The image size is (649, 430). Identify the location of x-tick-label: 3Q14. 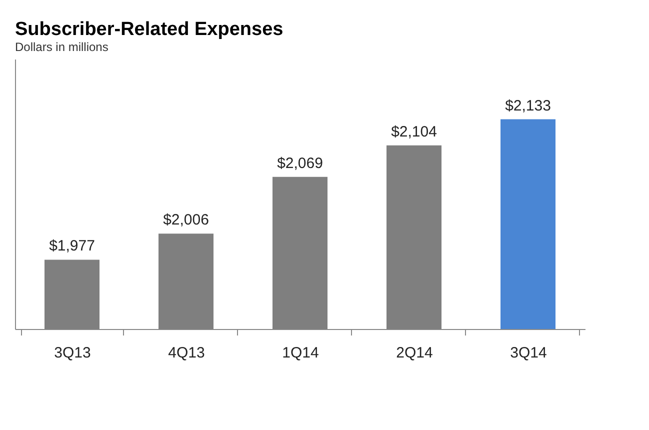
(528, 353).